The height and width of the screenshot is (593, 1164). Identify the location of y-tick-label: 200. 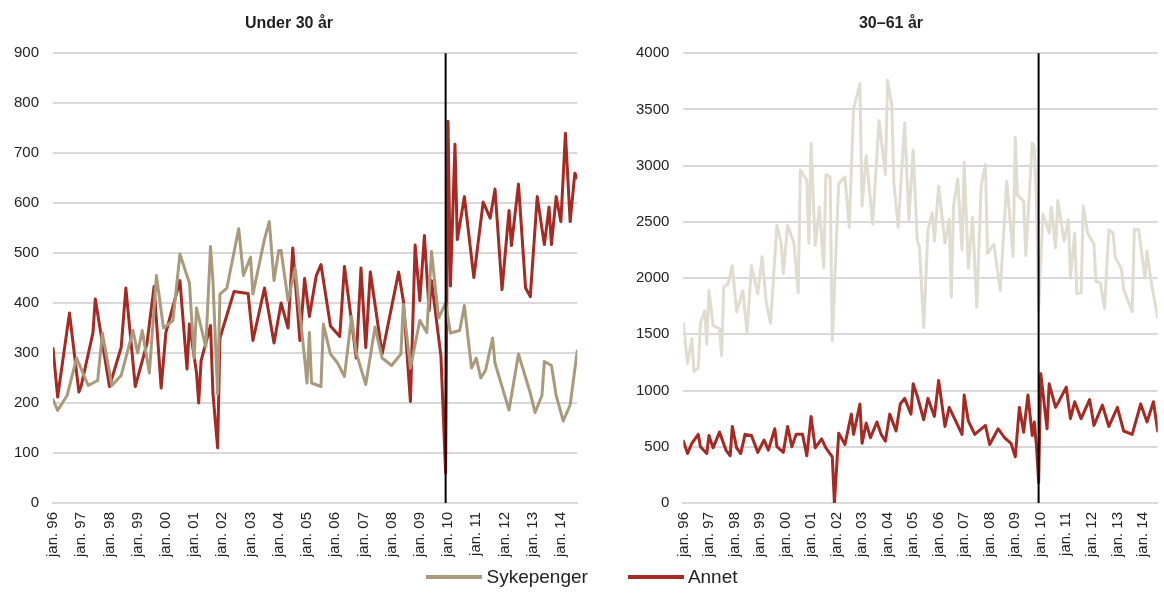
(27, 402).